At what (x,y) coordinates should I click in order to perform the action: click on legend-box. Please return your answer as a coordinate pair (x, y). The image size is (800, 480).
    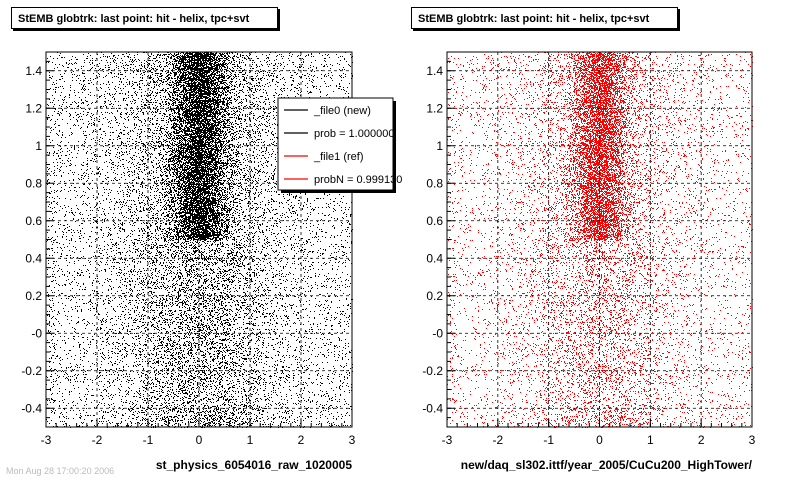
    Looking at the image, I should click on (335, 144).